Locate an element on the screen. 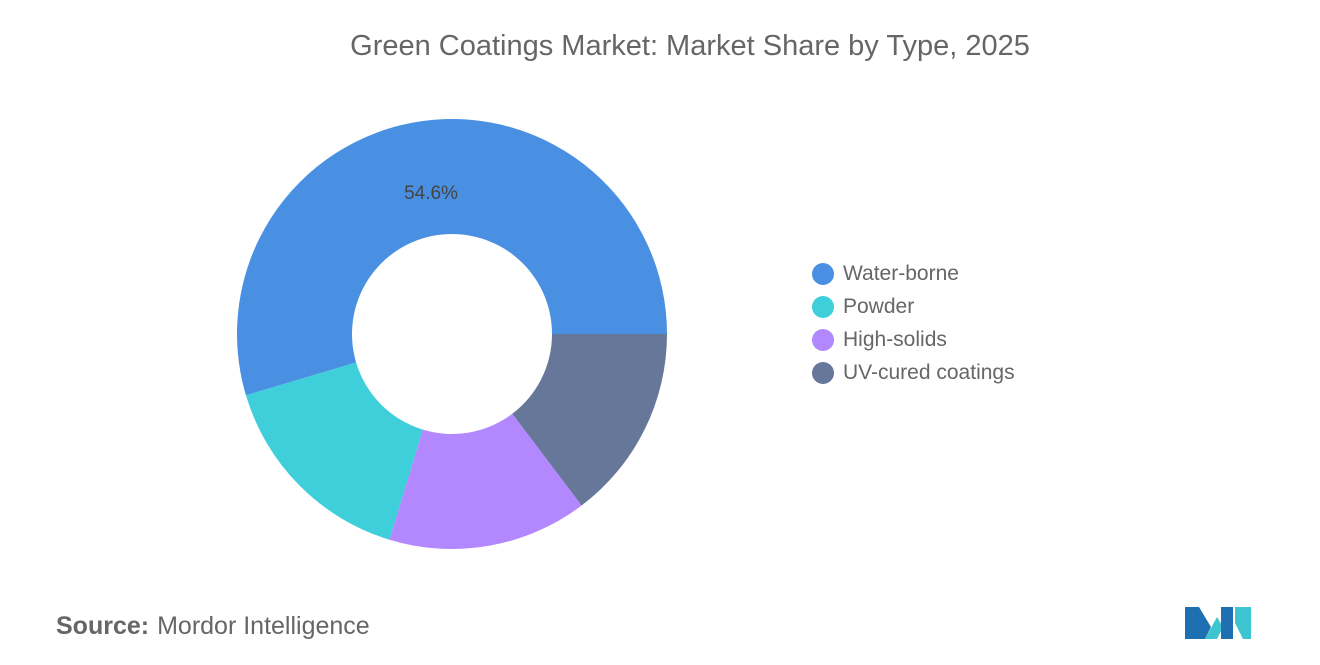 The width and height of the screenshot is (1320, 665). legend-label: Powder is located at coordinates (879, 306).